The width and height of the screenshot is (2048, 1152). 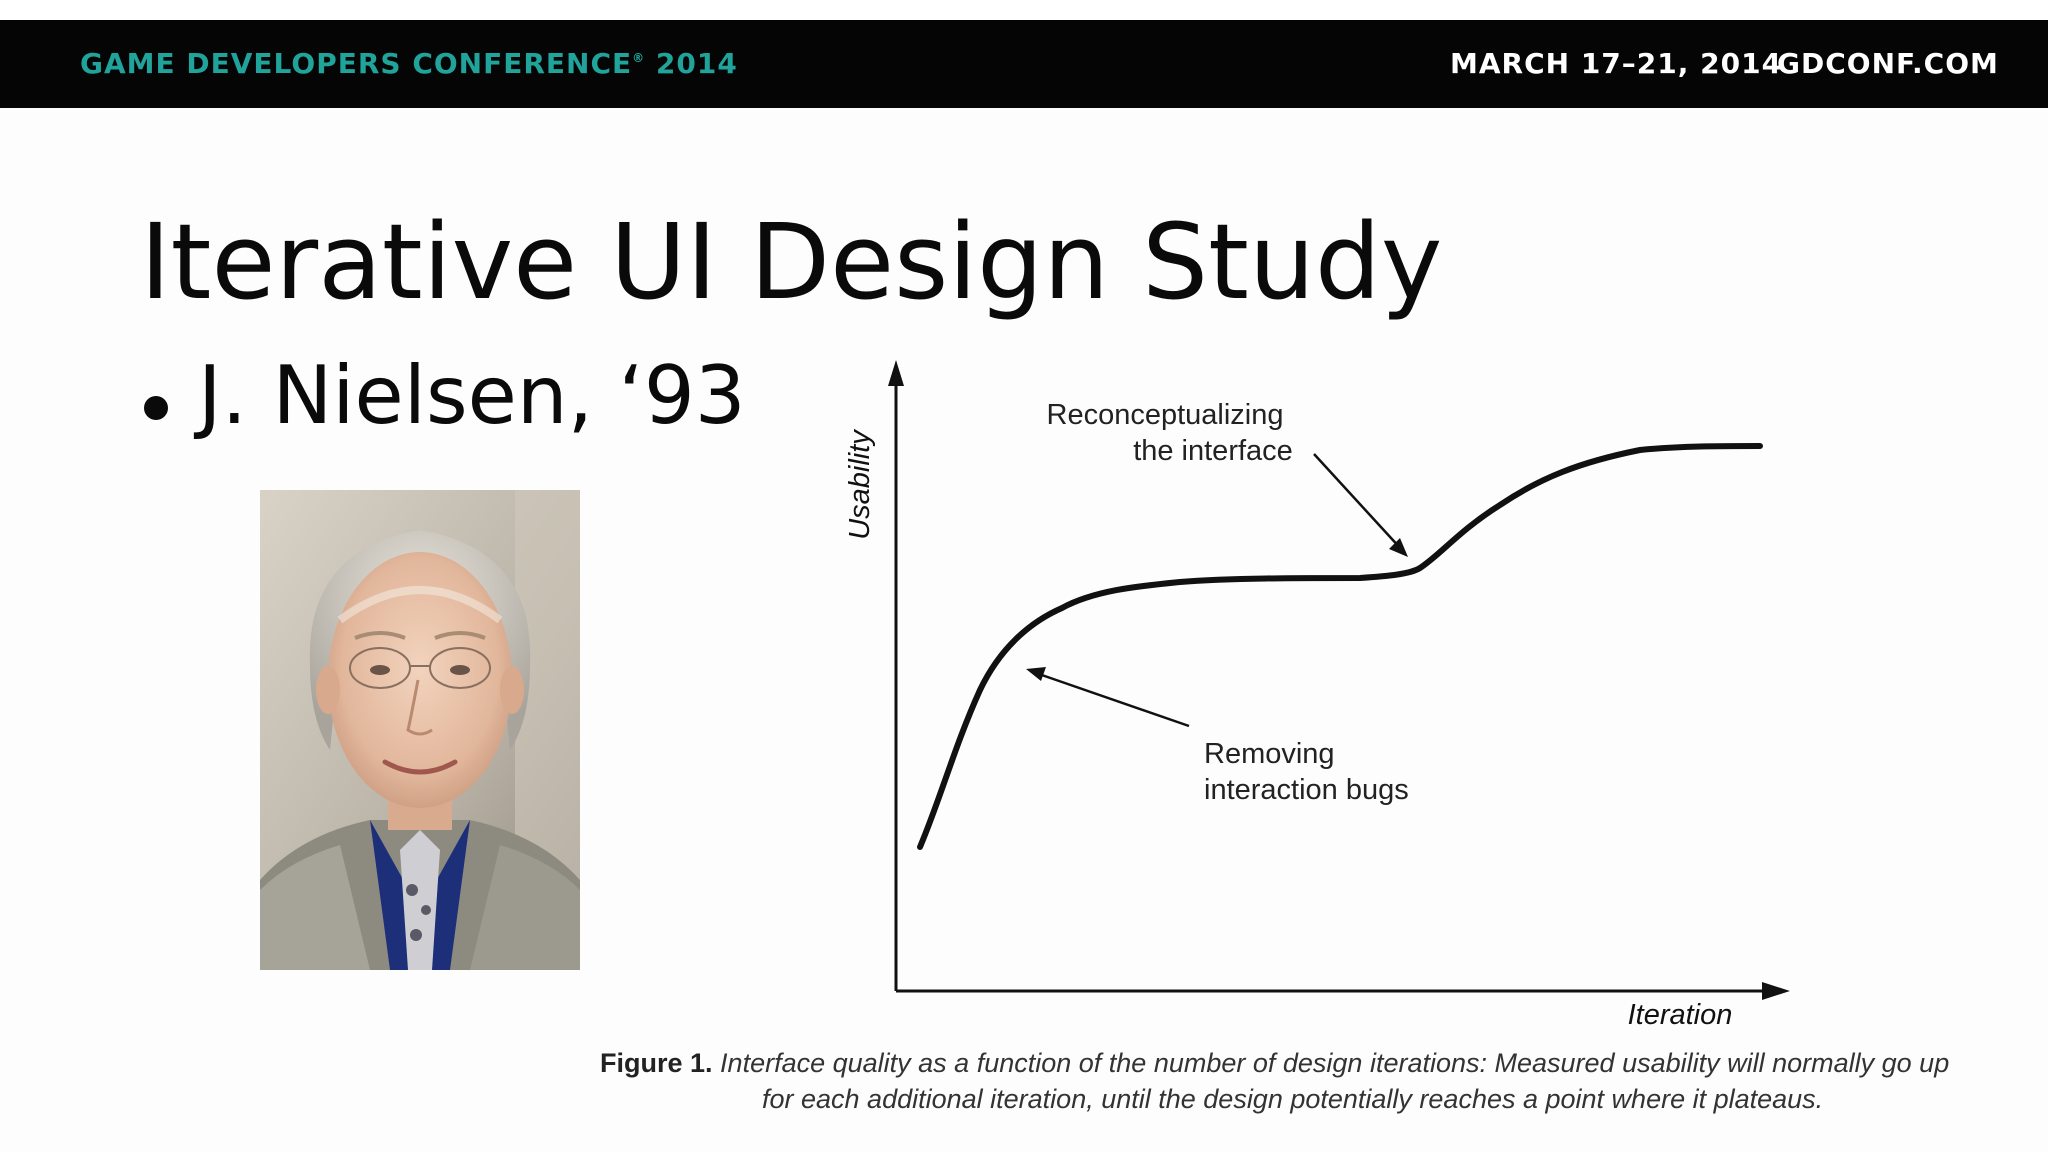 I want to click on top-strip, so click(x=1024, y=10).